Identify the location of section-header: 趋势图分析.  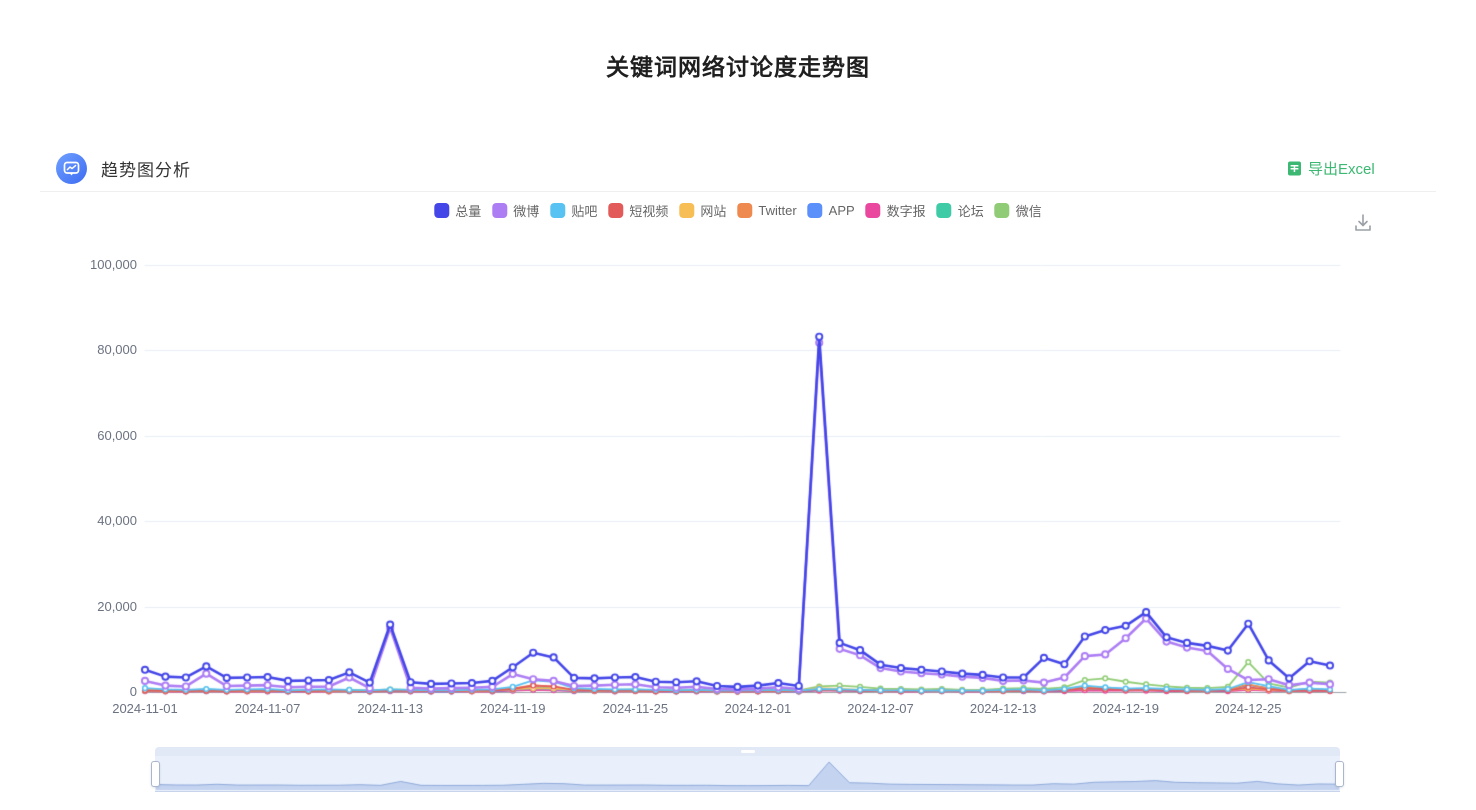
(123, 168).